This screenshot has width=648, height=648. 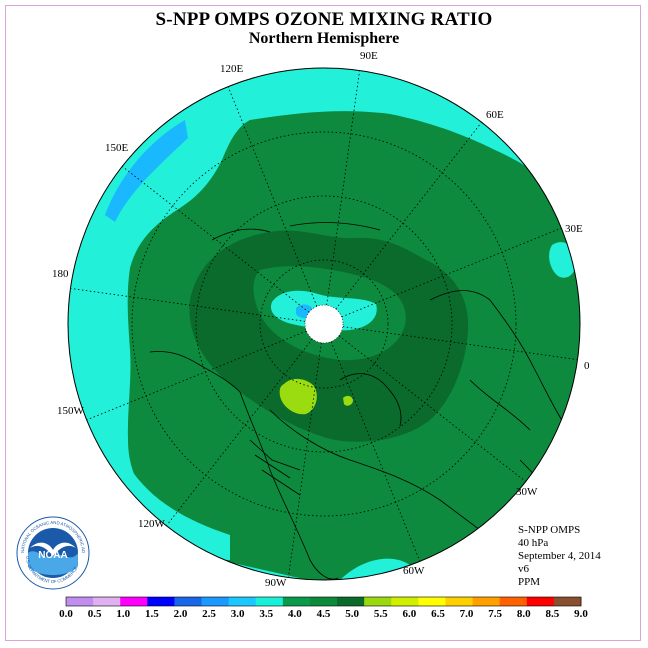 I want to click on info-date: September 4, 2014, so click(x=559, y=556).